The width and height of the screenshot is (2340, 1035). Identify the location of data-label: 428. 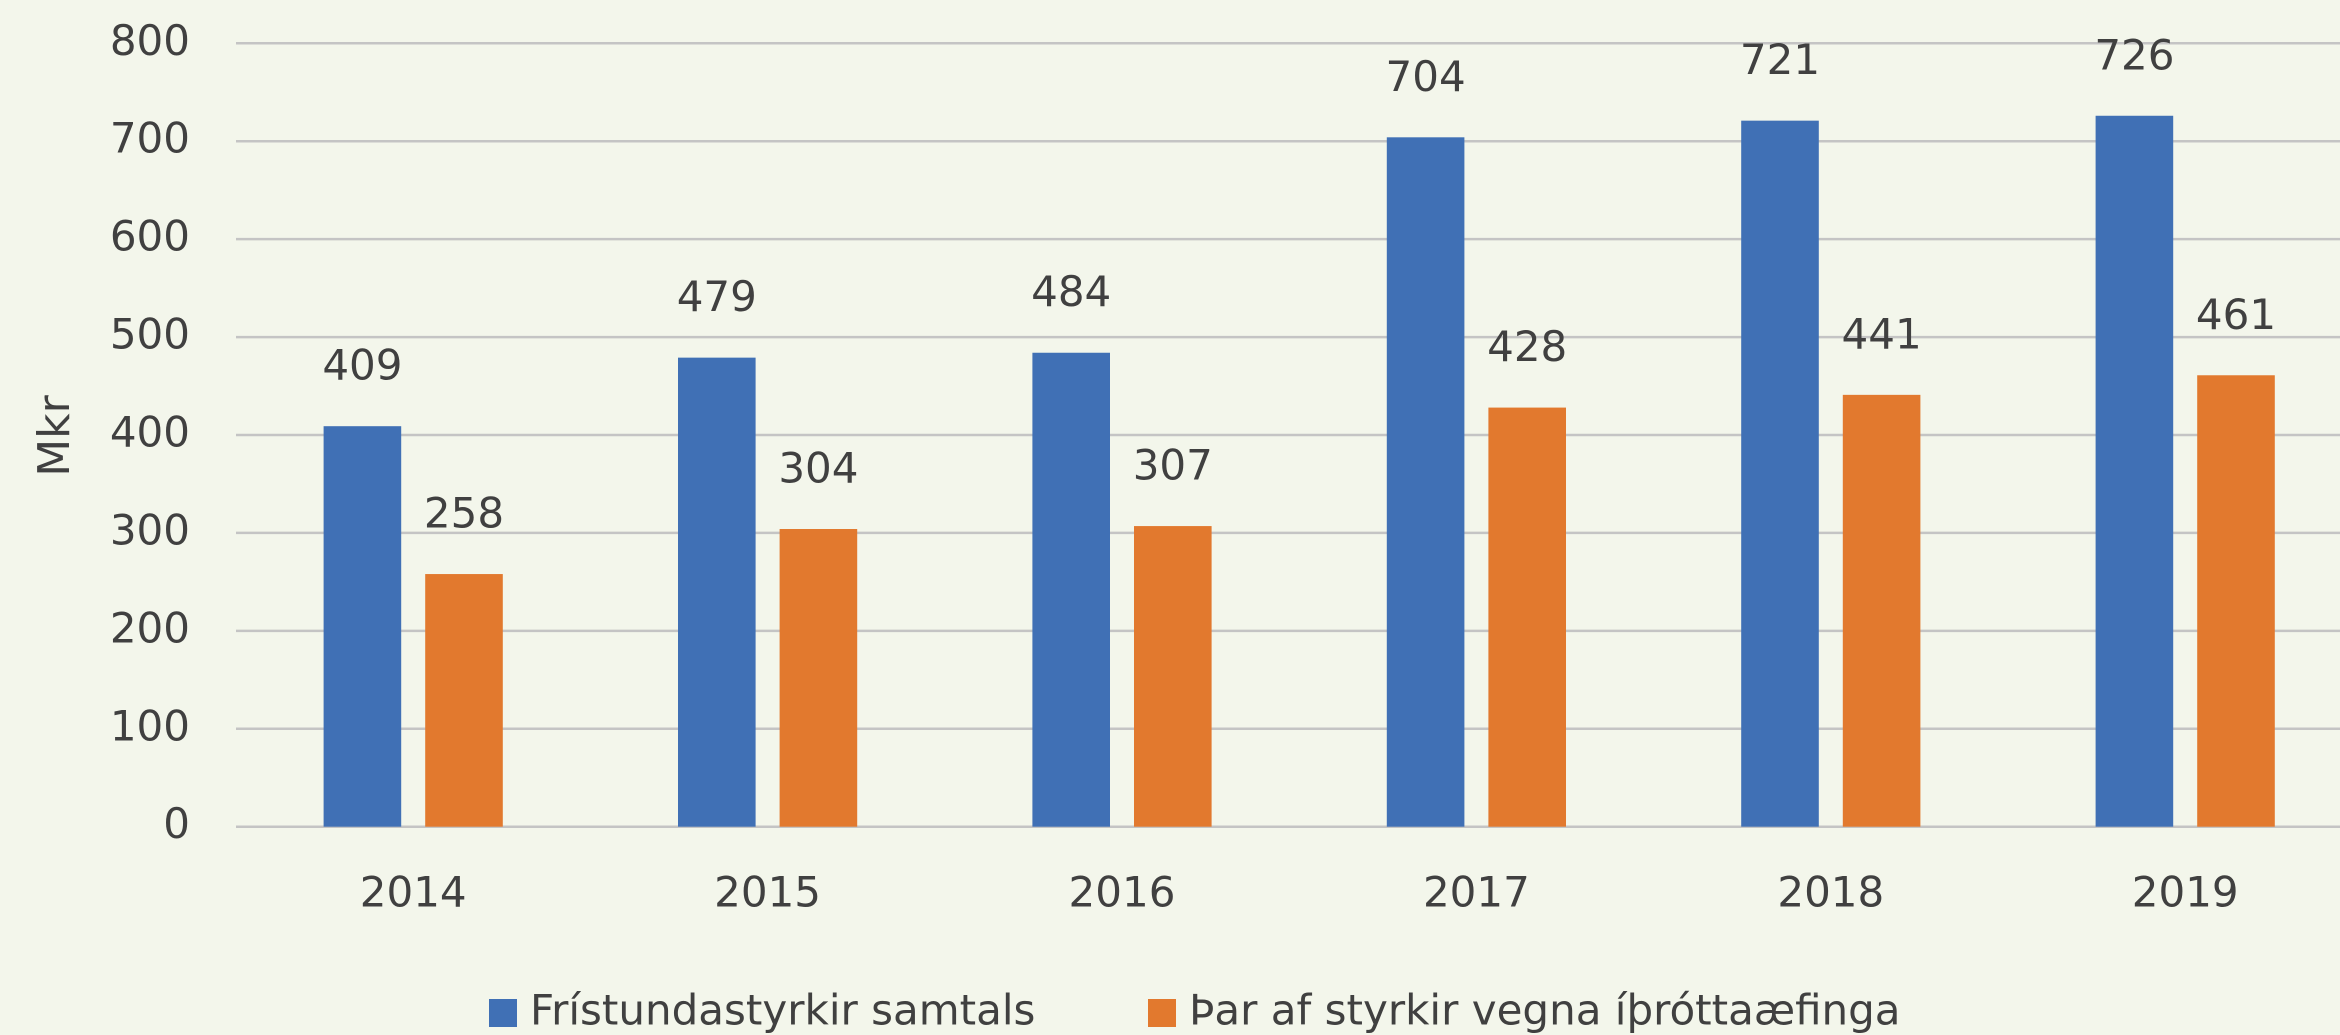
(1527, 346).